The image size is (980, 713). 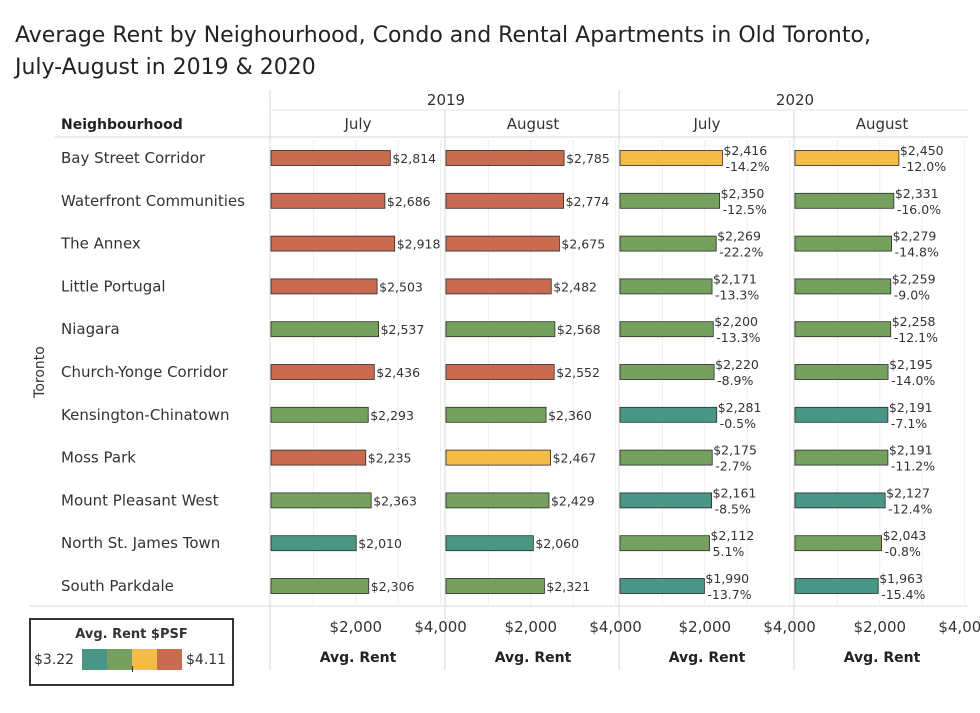 What do you see at coordinates (153, 201) in the screenshot?
I see `row-label: Waterfront Communities` at bounding box center [153, 201].